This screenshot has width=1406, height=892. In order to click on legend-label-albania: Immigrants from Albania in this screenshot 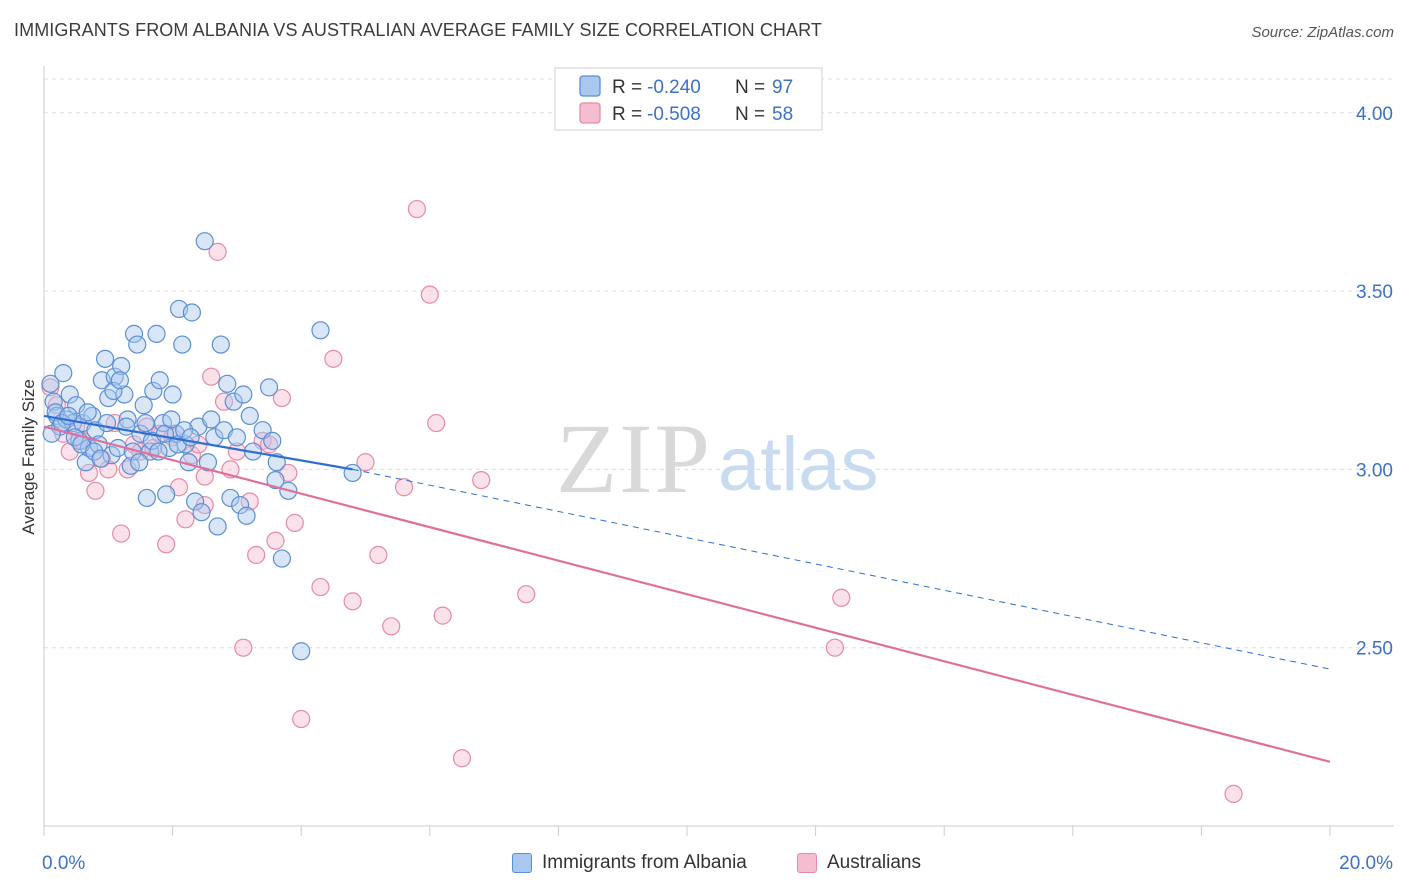, I will do `click(644, 862)`.